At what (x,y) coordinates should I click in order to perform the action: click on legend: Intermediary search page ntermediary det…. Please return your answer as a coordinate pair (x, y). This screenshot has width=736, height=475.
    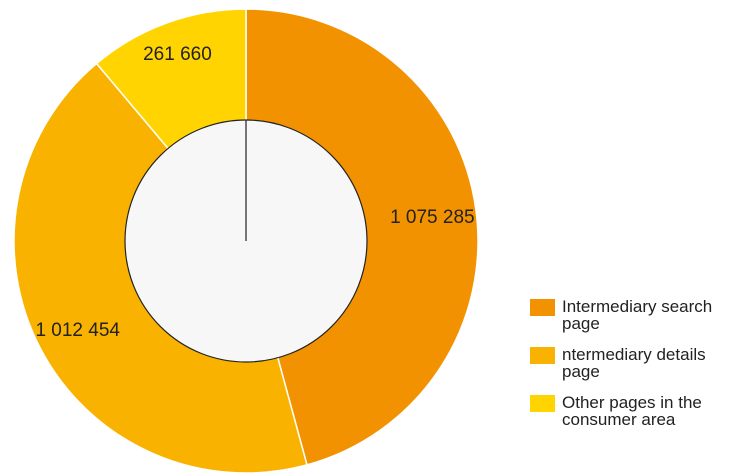
    Looking at the image, I should click on (633, 370).